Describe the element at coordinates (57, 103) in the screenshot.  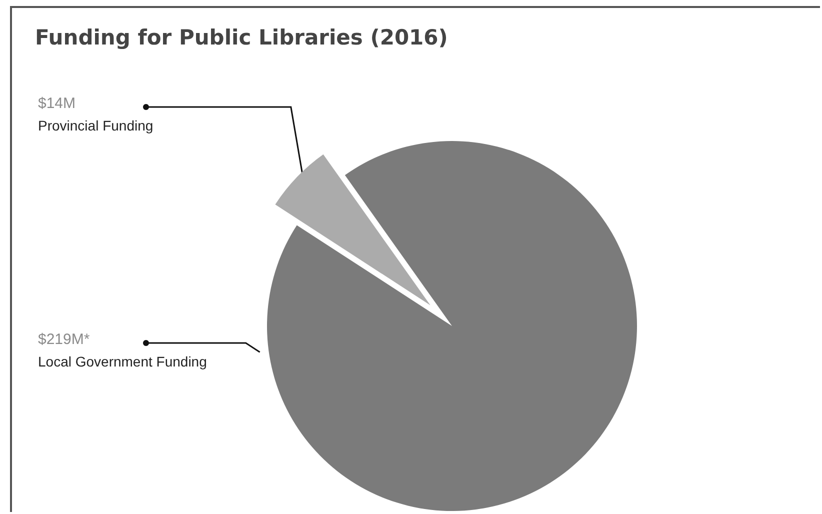
I see `data-label: $14M` at that location.